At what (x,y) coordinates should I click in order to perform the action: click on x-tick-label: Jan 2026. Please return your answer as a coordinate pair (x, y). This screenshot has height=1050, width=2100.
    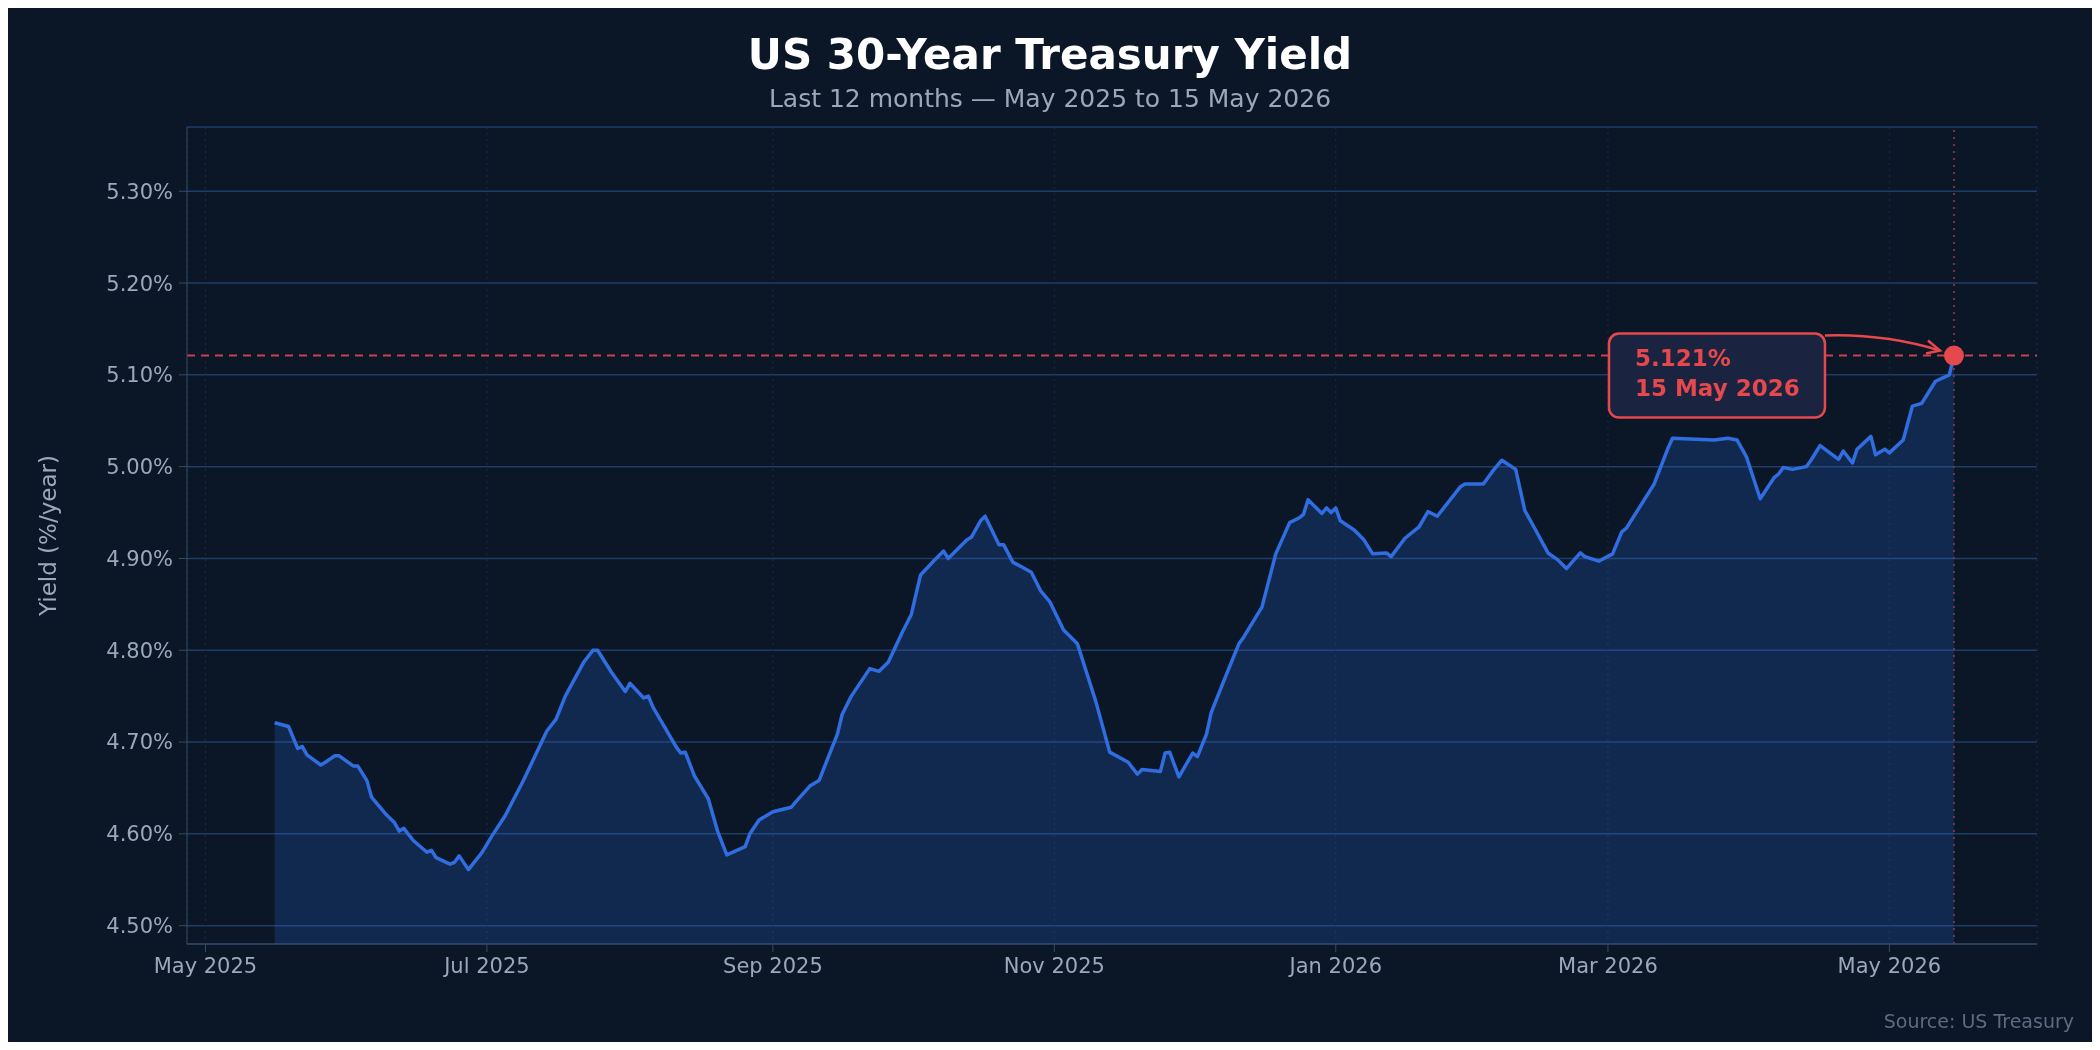
    Looking at the image, I should click on (1334, 965).